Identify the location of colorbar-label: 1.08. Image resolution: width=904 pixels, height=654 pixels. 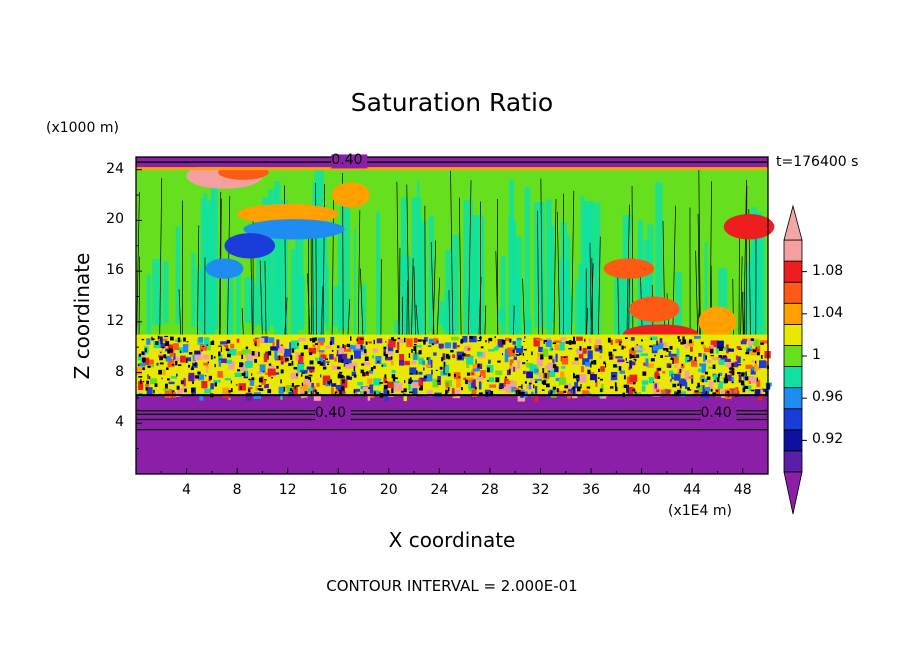
(828, 270).